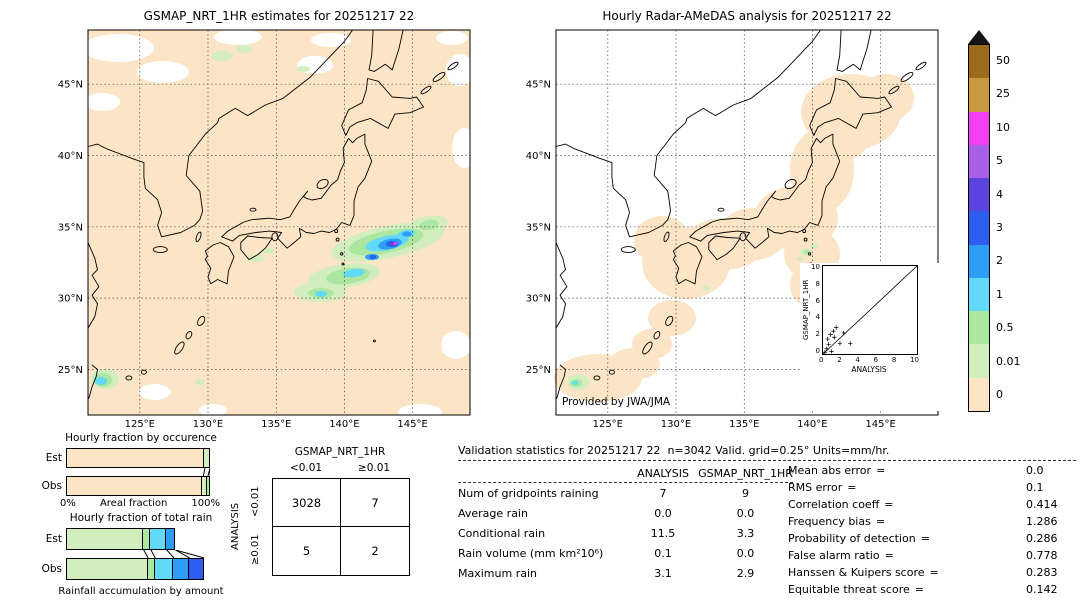  I want to click on colorbar-tick-label: 4, so click(999, 194).